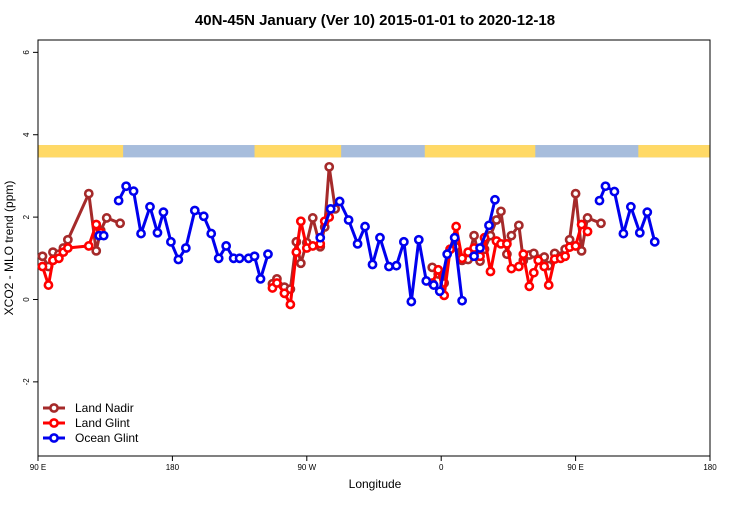 This screenshot has width=750, height=505. I want to click on x-axis-title: Longitude, so click(375, 484).